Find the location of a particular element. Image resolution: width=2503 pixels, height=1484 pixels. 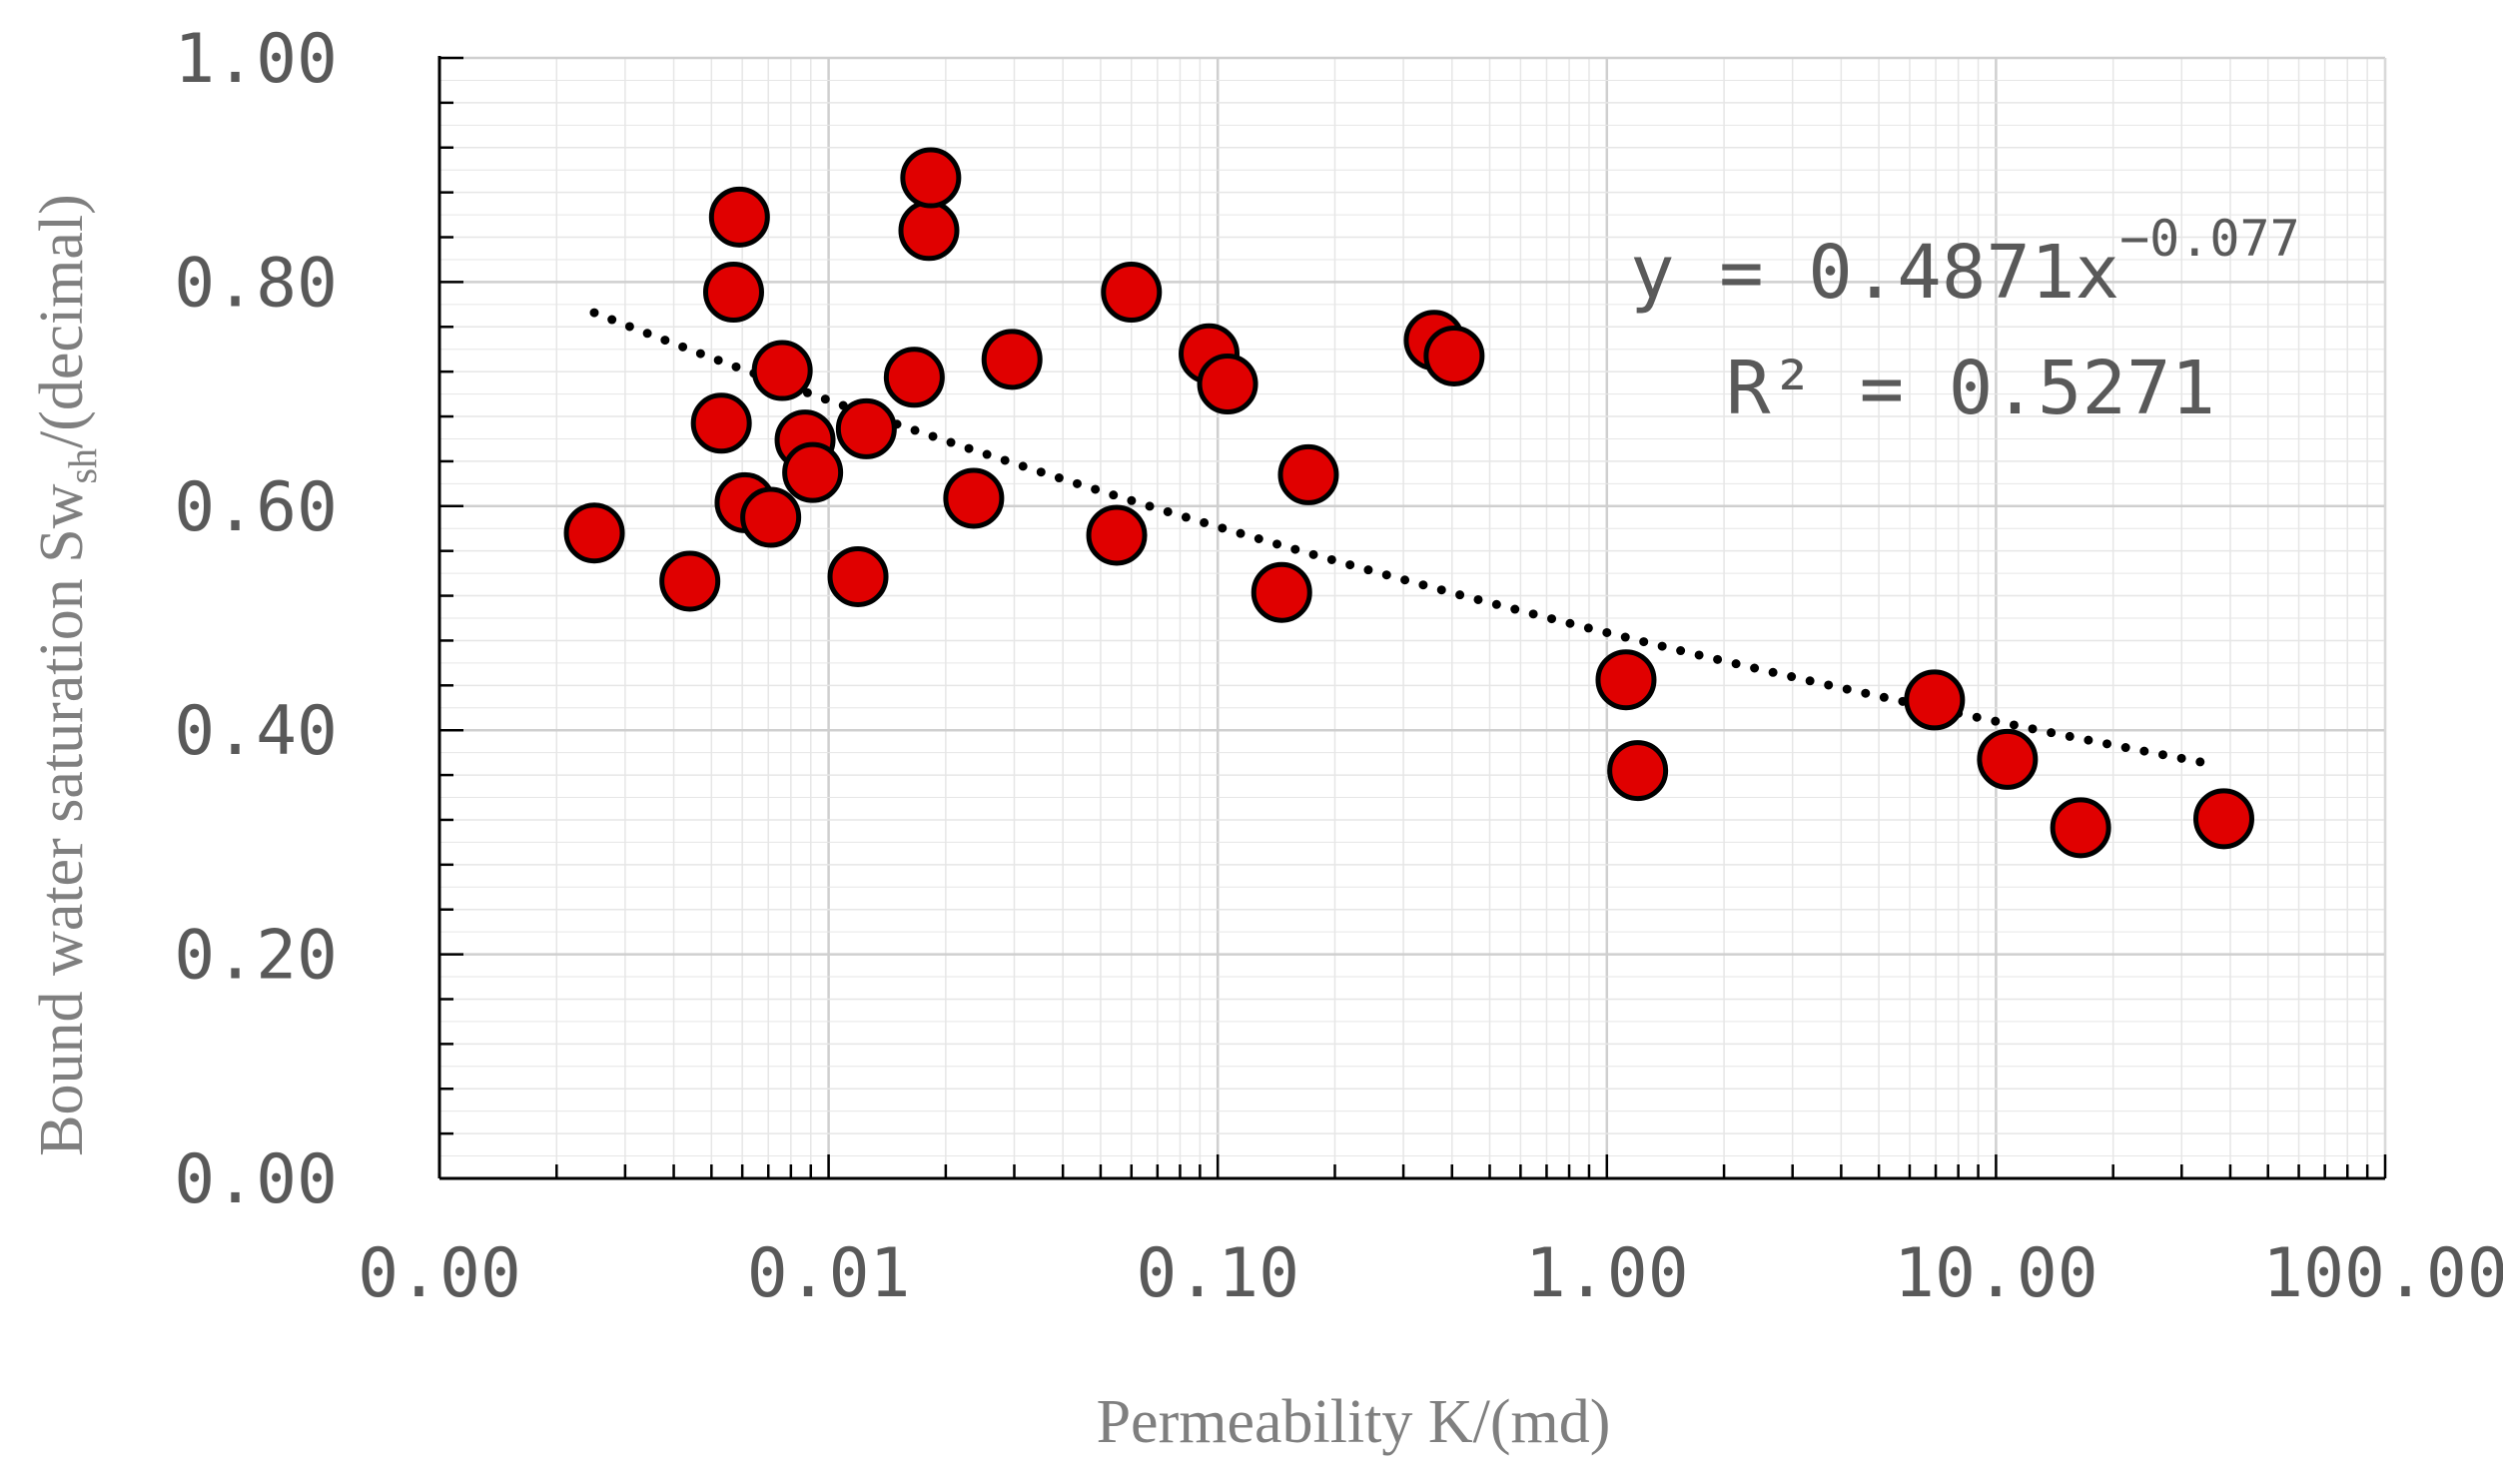

y-axis-title-subscript: sh is located at coordinates (82, 466).